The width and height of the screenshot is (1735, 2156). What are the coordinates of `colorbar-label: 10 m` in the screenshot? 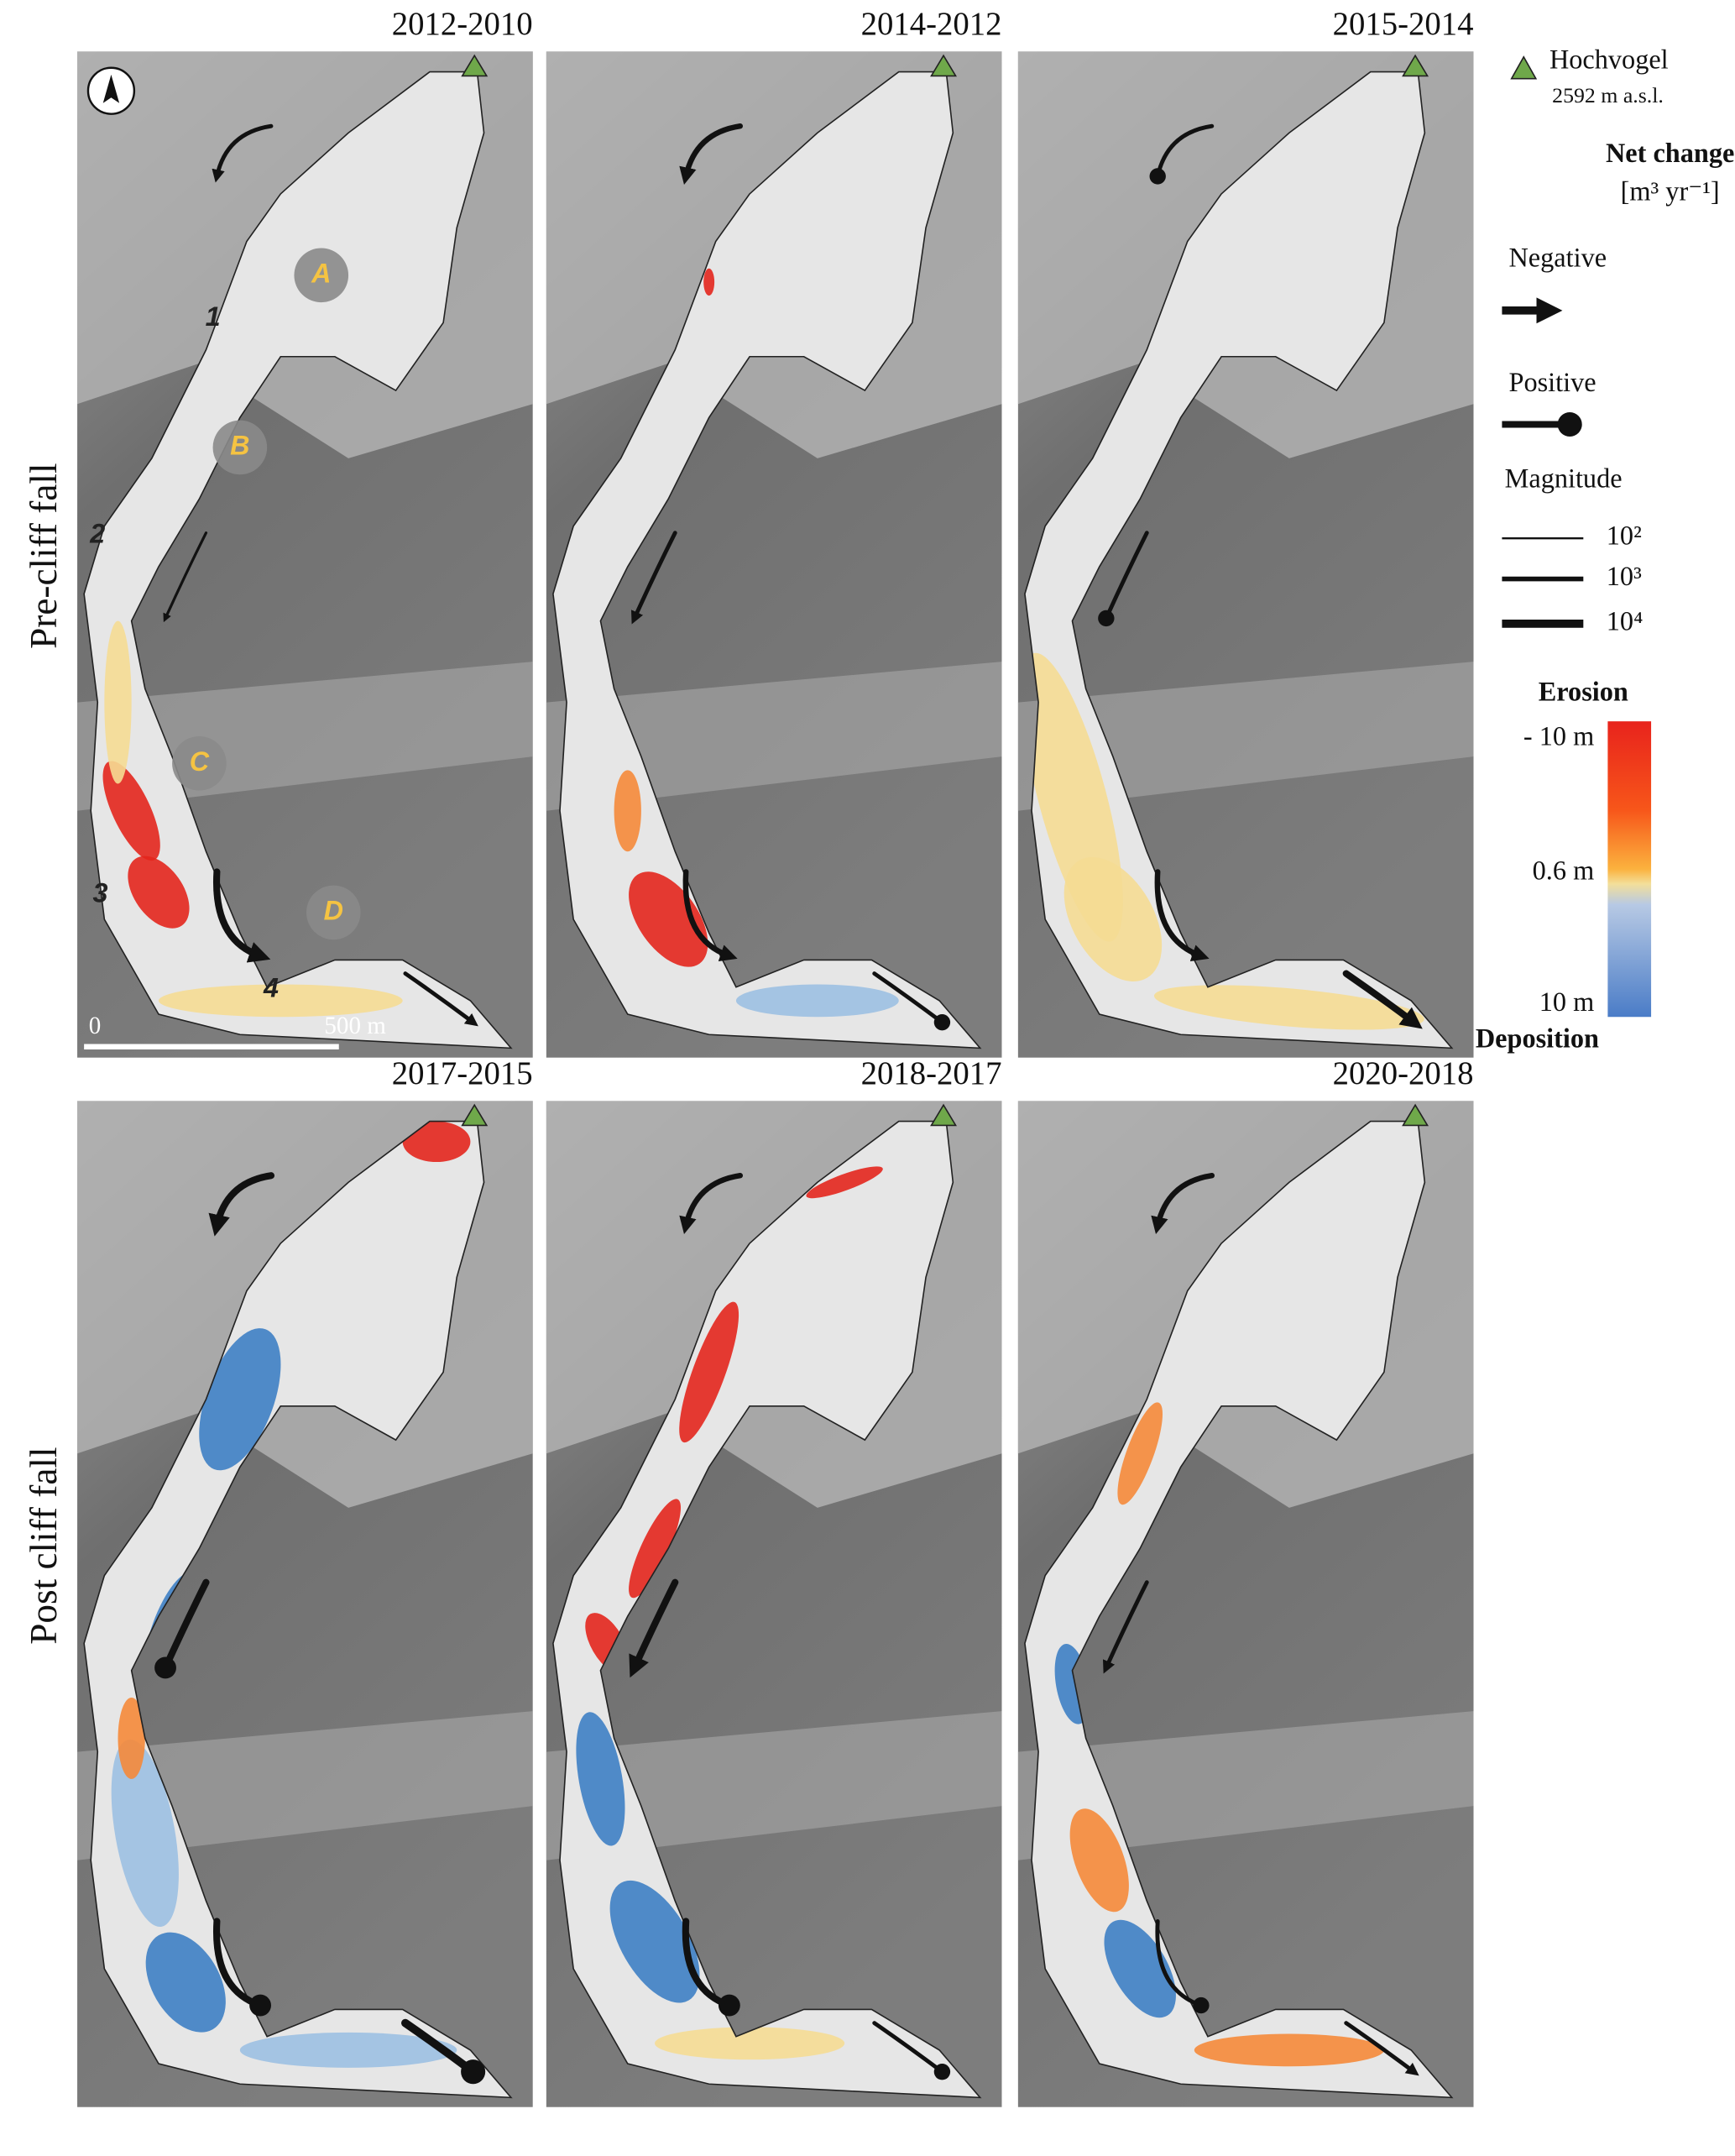 It's located at (1567, 1001).